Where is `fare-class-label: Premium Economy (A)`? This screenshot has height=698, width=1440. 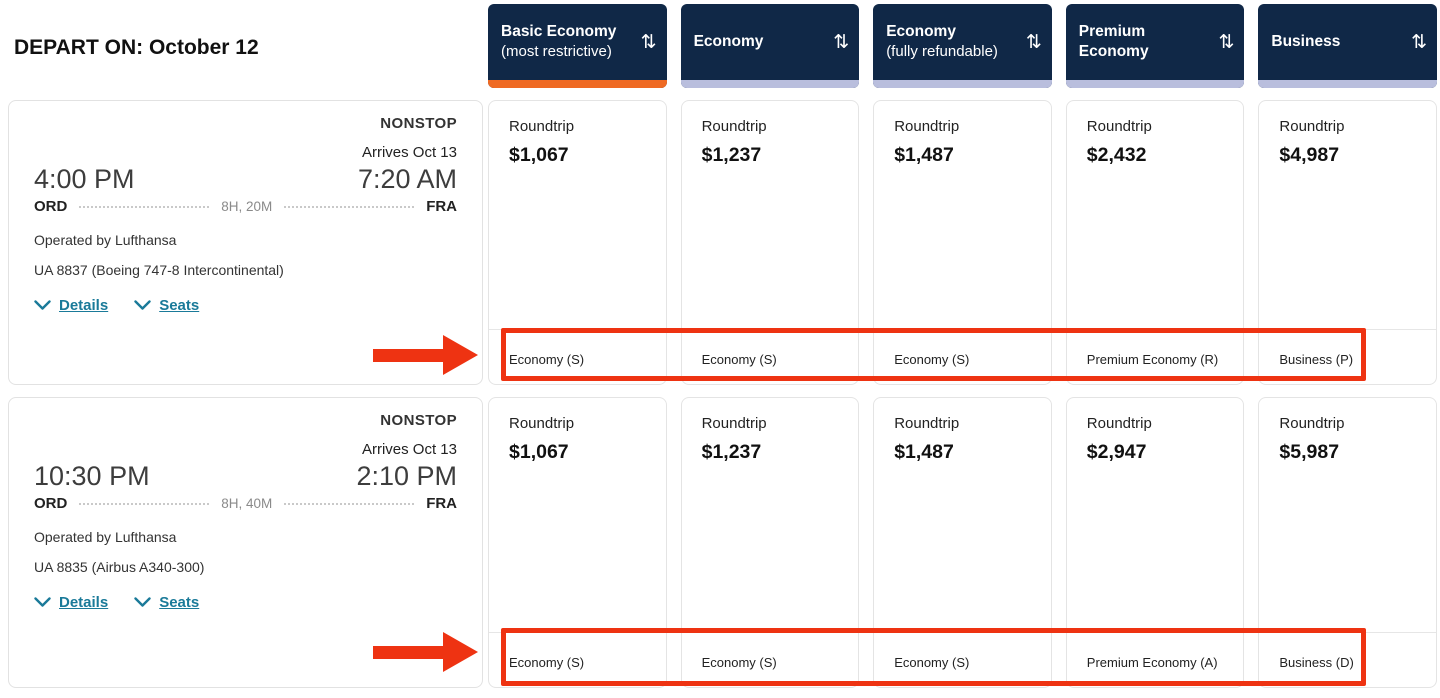 fare-class-label: Premium Economy (A) is located at coordinates (1152, 663).